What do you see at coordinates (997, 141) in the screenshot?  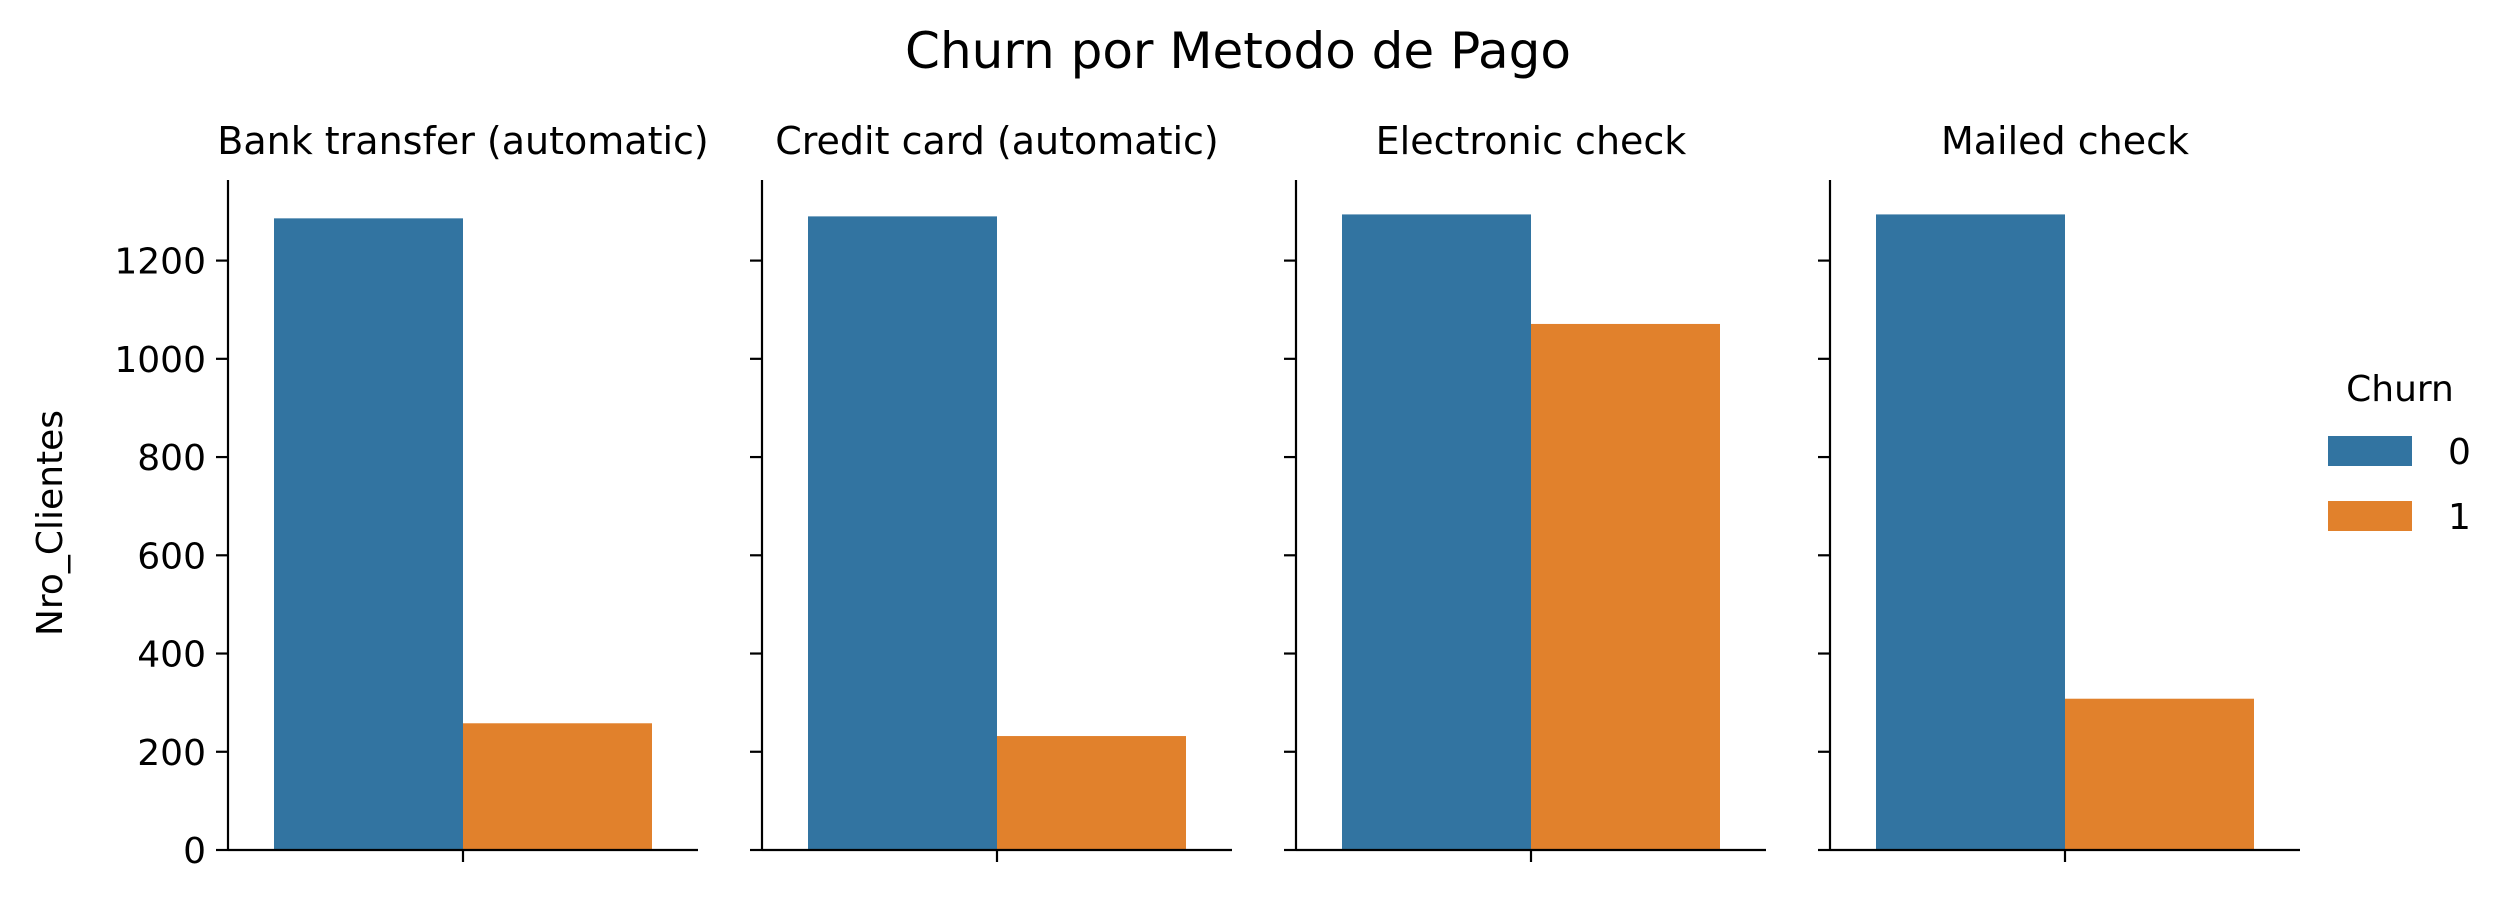 I see `panel-title: Credit card (automatic)` at bounding box center [997, 141].